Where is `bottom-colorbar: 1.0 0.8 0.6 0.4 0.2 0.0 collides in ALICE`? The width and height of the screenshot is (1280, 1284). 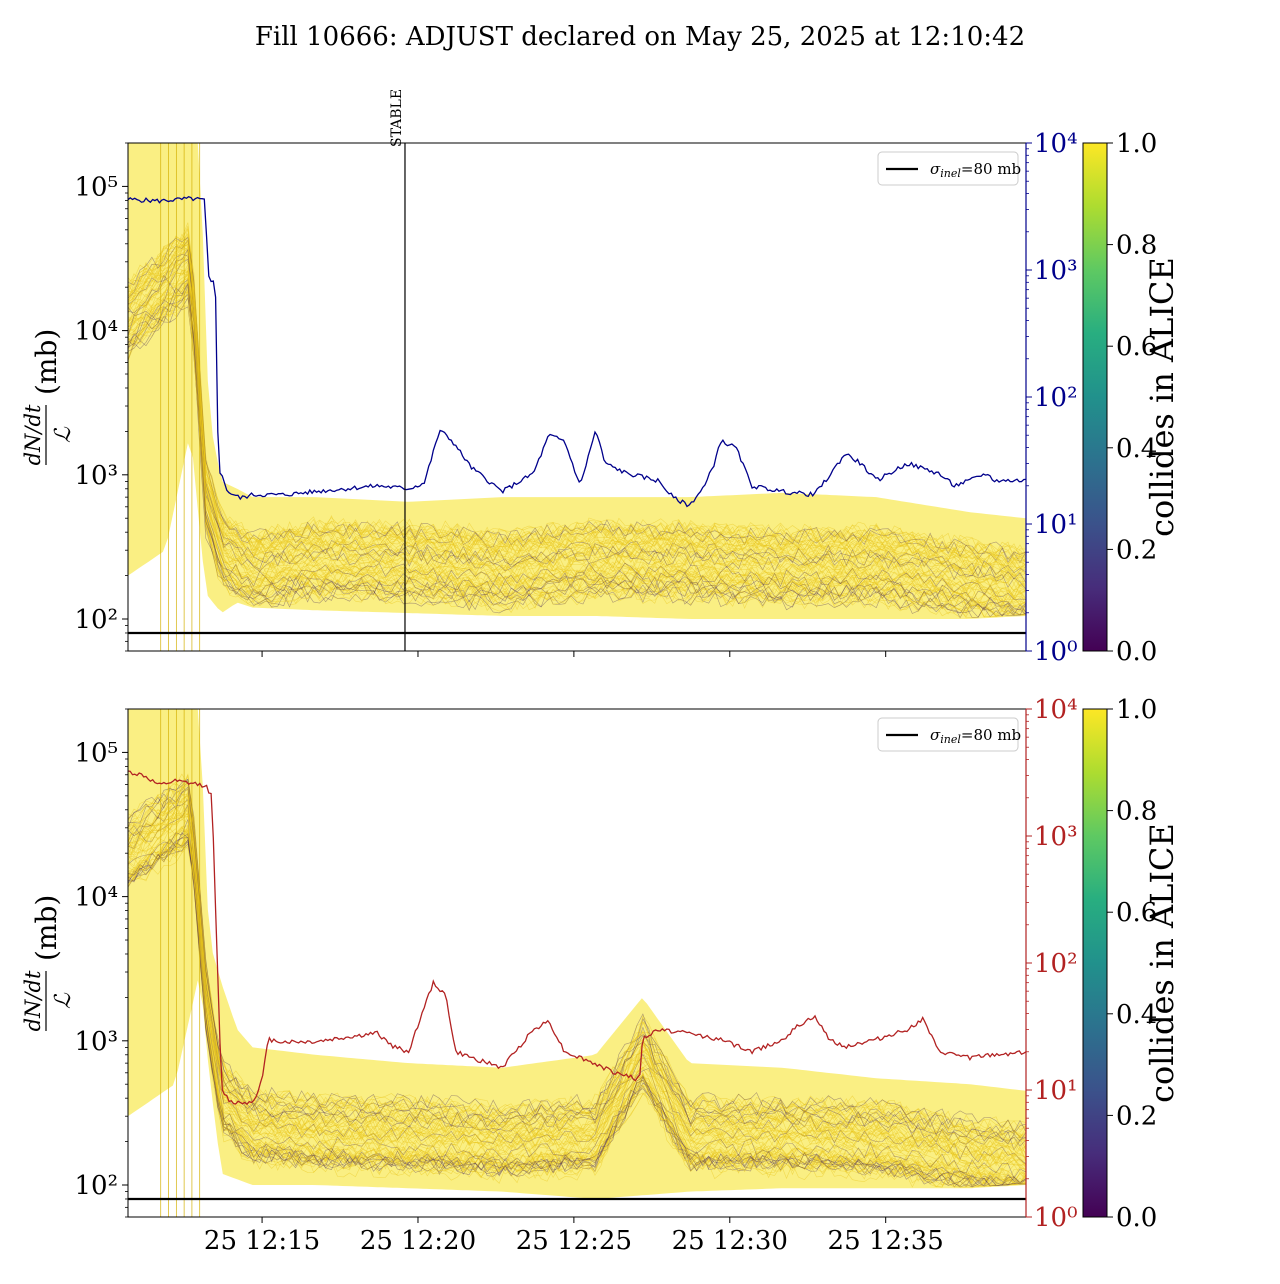 bottom-colorbar: 1.0 0.8 0.6 0.4 0.2 0.0 collides in ALICE is located at coordinates (1131, 964).